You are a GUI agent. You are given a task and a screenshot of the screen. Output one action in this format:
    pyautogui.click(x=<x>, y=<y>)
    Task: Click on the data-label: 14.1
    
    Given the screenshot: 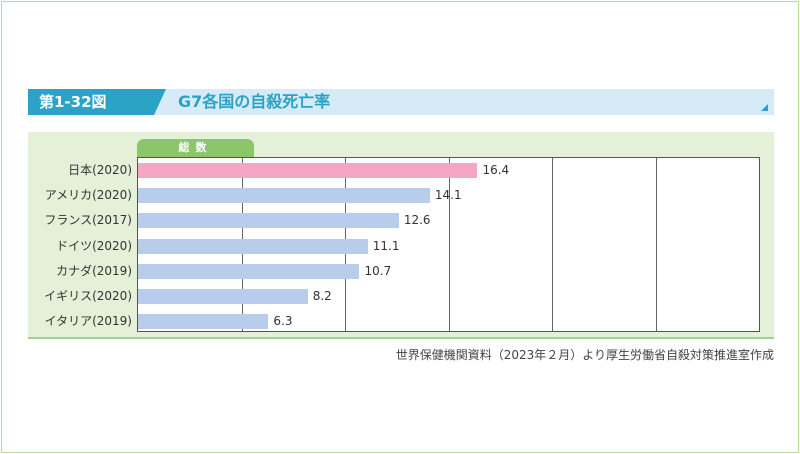 What is the action you would take?
    pyautogui.click(x=448, y=195)
    